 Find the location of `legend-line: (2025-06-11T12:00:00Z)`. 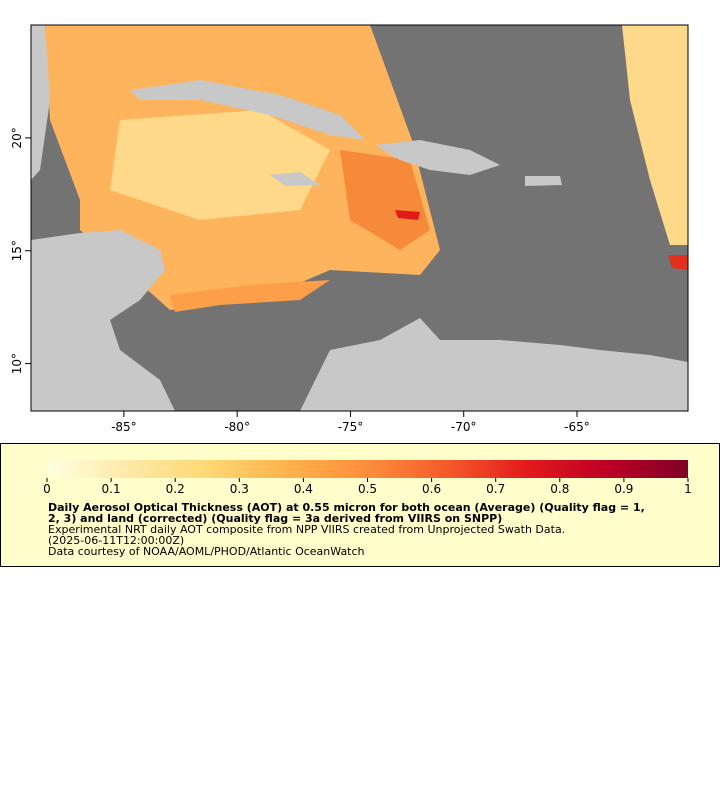

legend-line: (2025-06-11T12:00:00Z) is located at coordinates (116, 540).